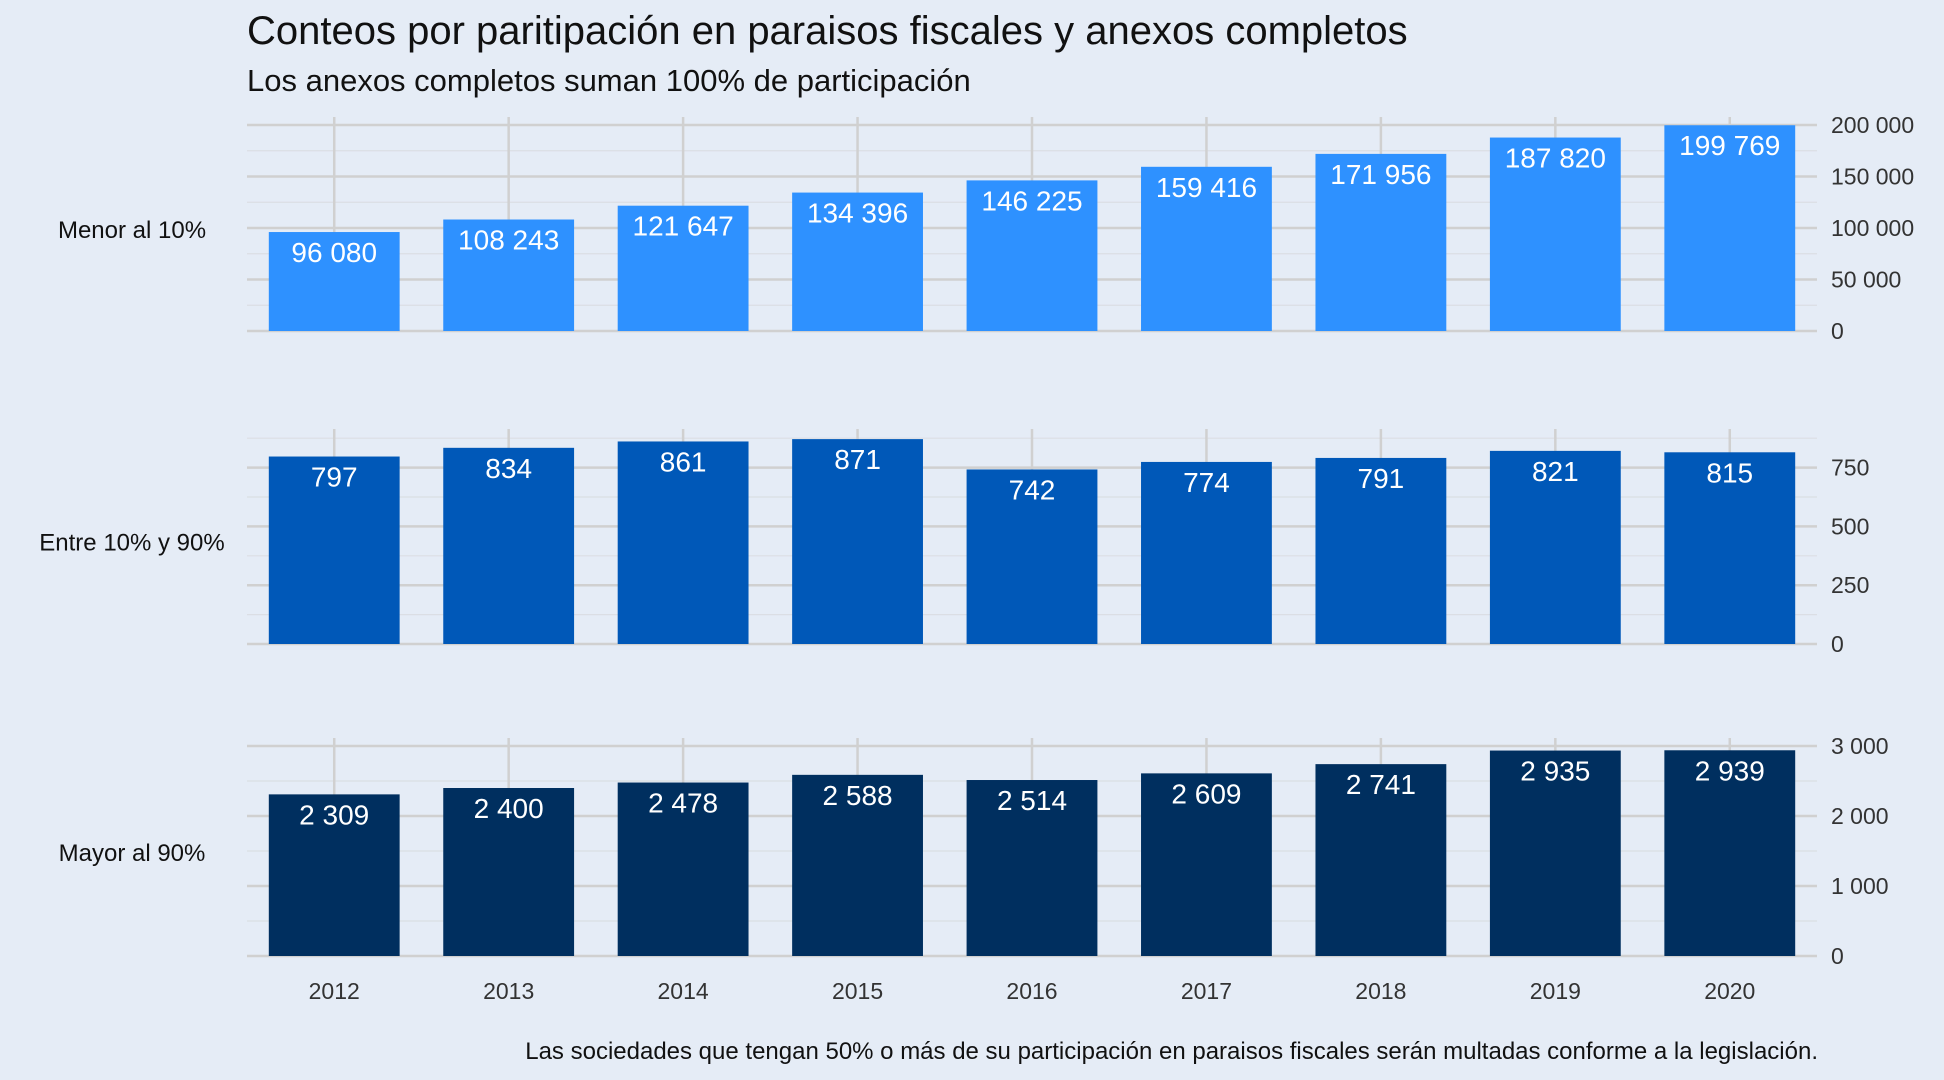  I want to click on bar-value-label: 834, so click(508, 468).